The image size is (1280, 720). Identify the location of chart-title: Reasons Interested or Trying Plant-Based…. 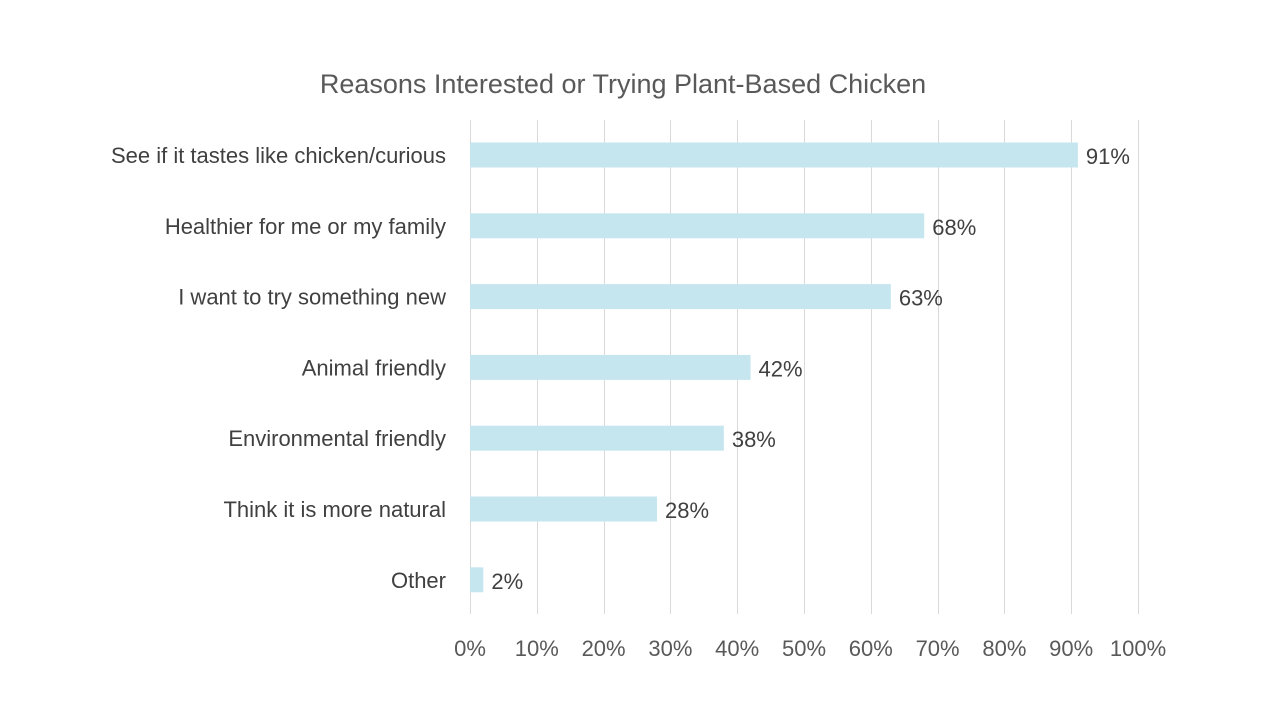
(623, 84).